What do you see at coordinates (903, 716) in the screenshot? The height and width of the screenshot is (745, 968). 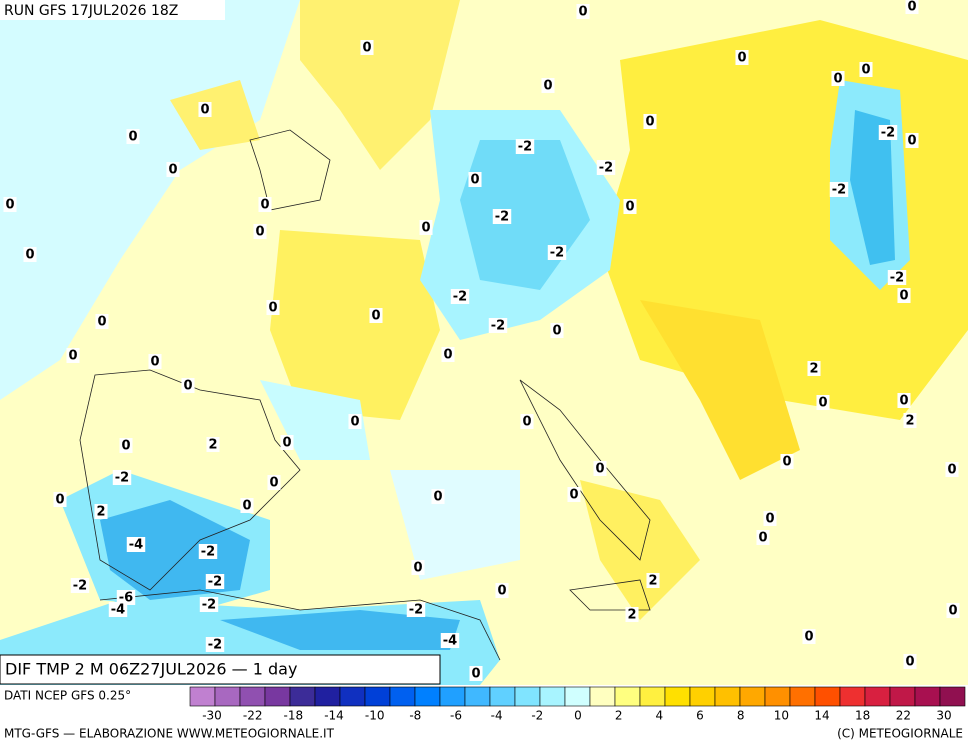 I see `colorbar-tick-label: 22` at bounding box center [903, 716].